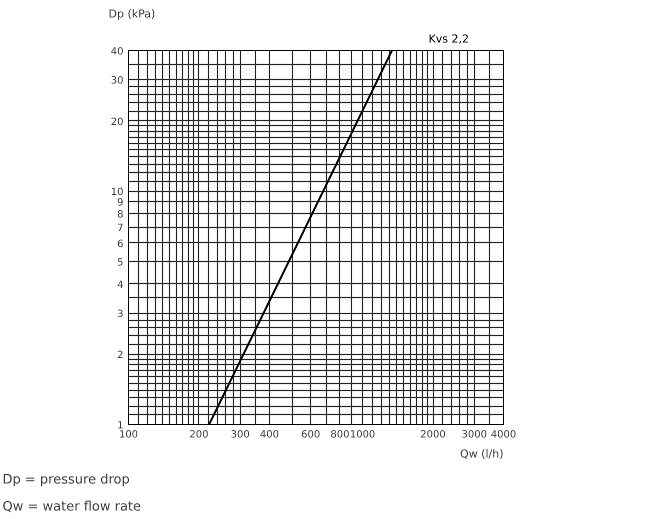 The width and height of the screenshot is (649, 519). What do you see at coordinates (117, 122) in the screenshot?
I see `y-tick-label: 20` at bounding box center [117, 122].